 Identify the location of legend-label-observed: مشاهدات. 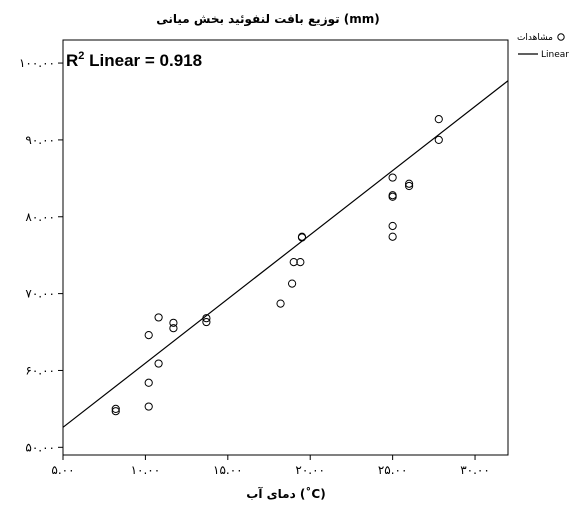
(535, 38).